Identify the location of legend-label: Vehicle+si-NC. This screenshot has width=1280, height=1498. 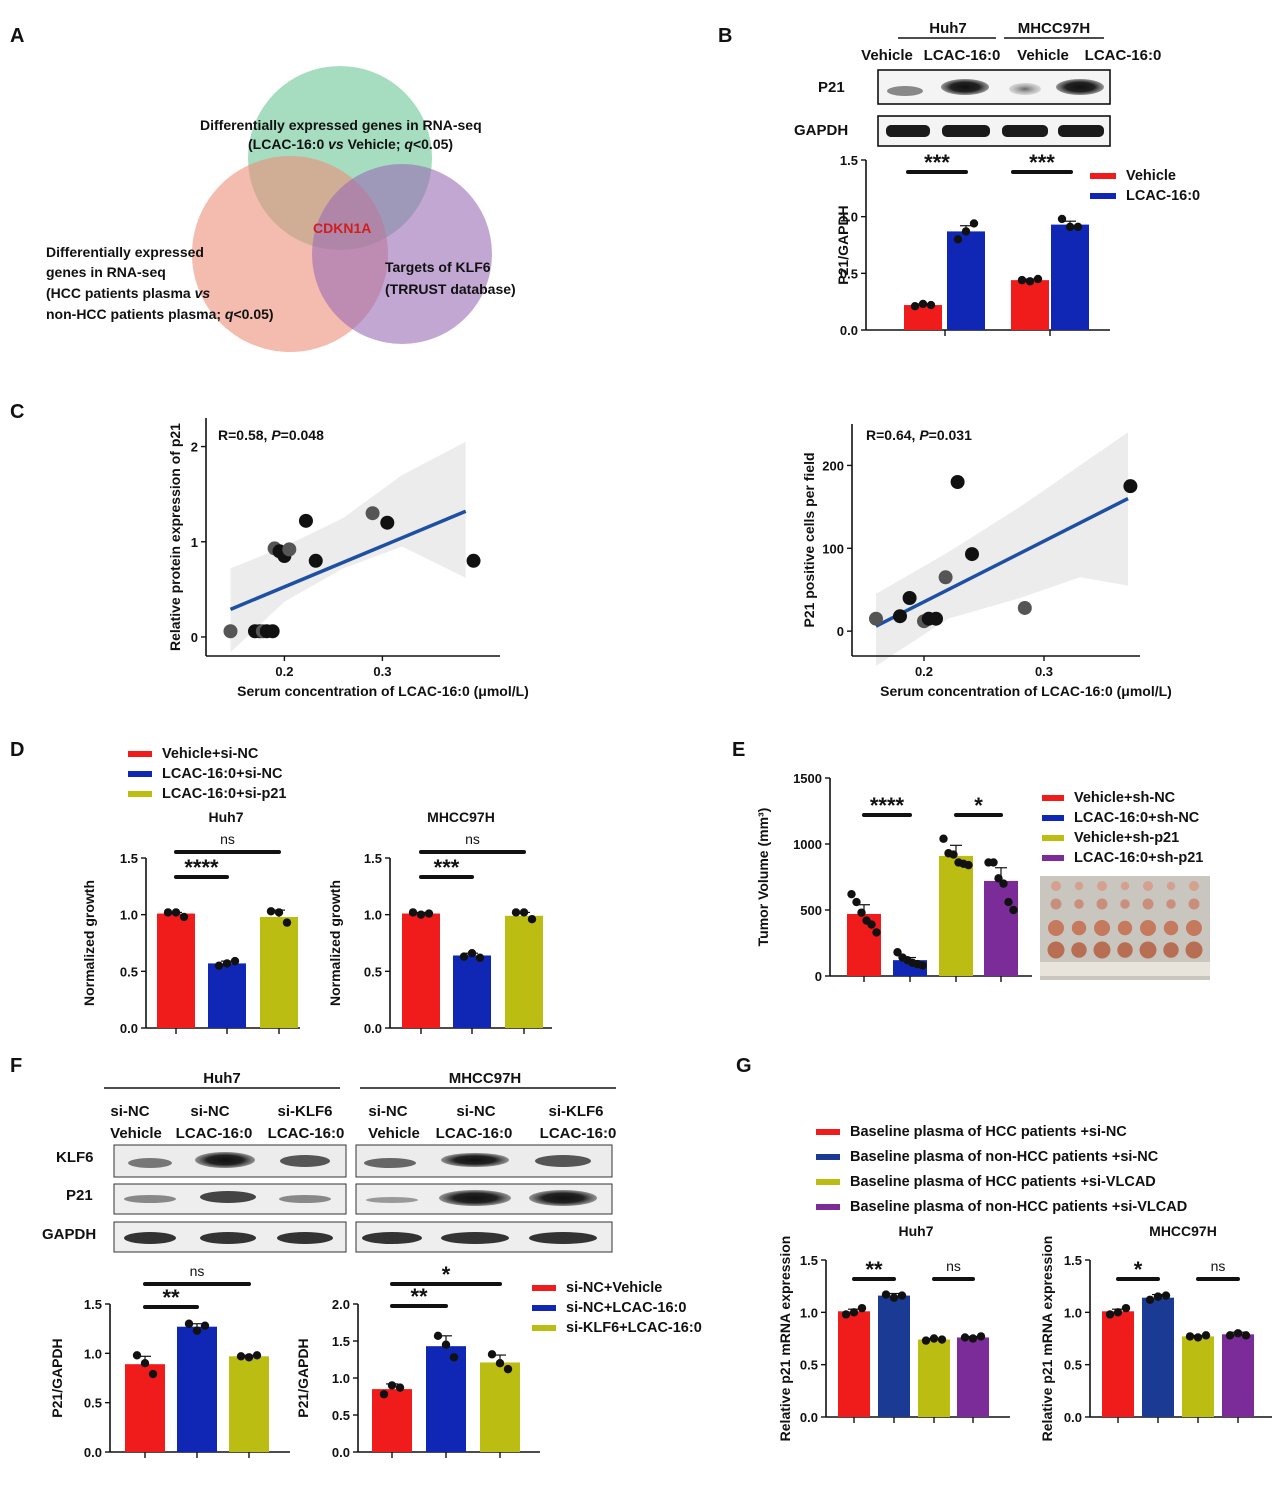
(210, 754).